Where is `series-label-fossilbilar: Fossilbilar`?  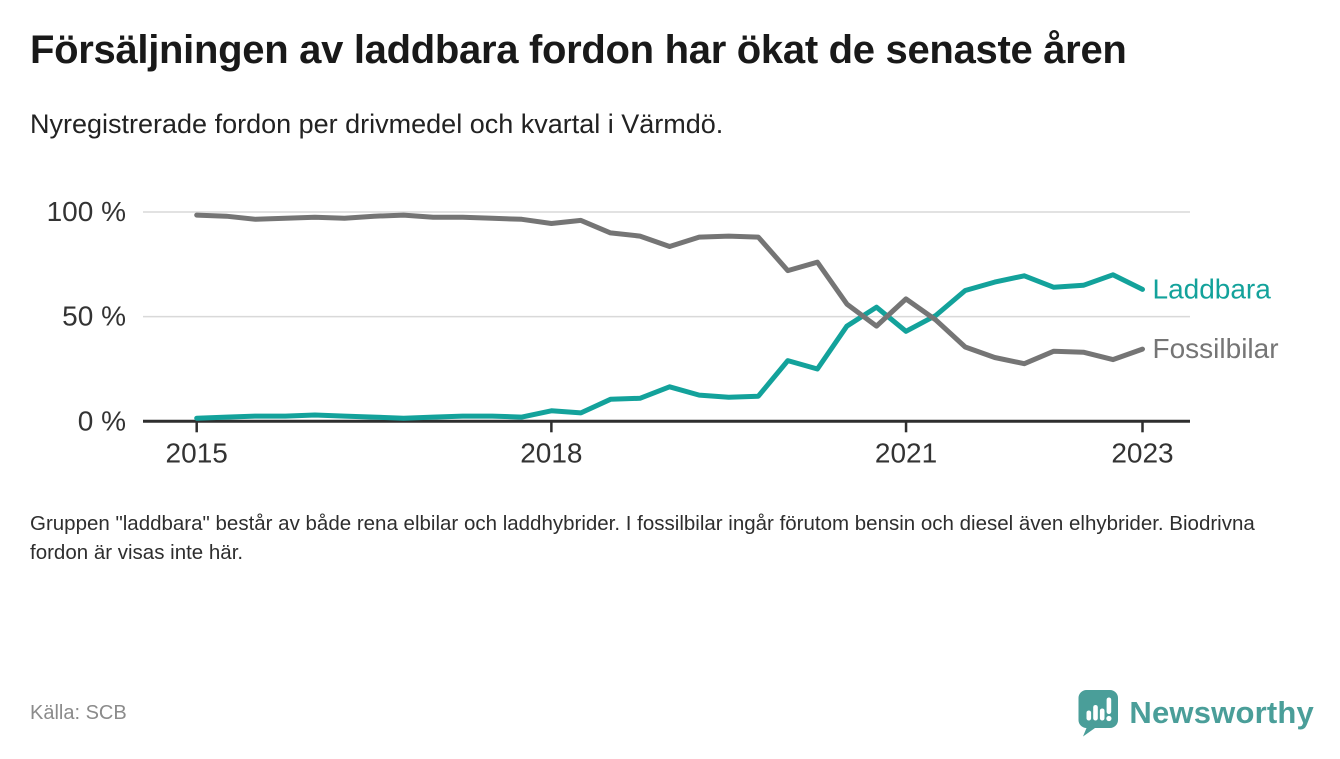
series-label-fossilbilar: Fossilbilar is located at coordinates (1216, 348).